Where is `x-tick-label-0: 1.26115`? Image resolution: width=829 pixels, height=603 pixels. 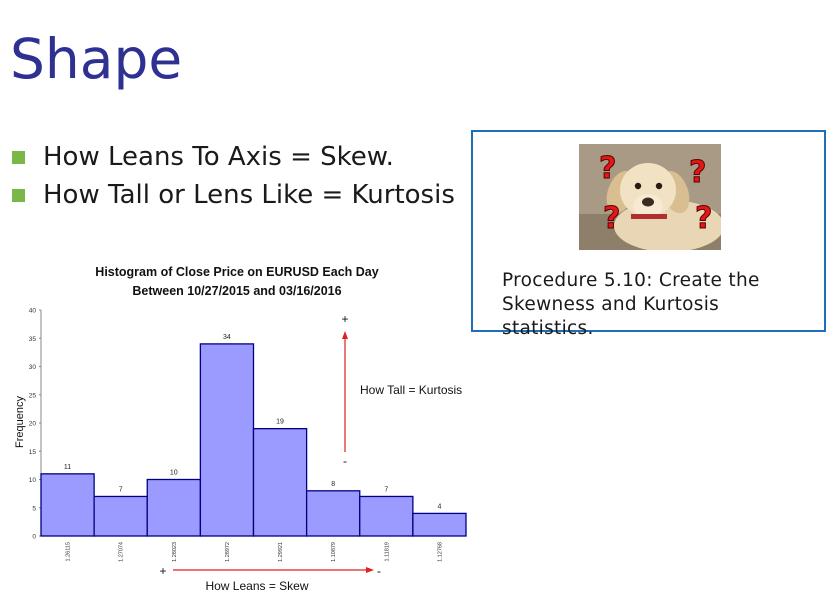
x-tick-label-0: 1.26115 is located at coordinates (69, 551).